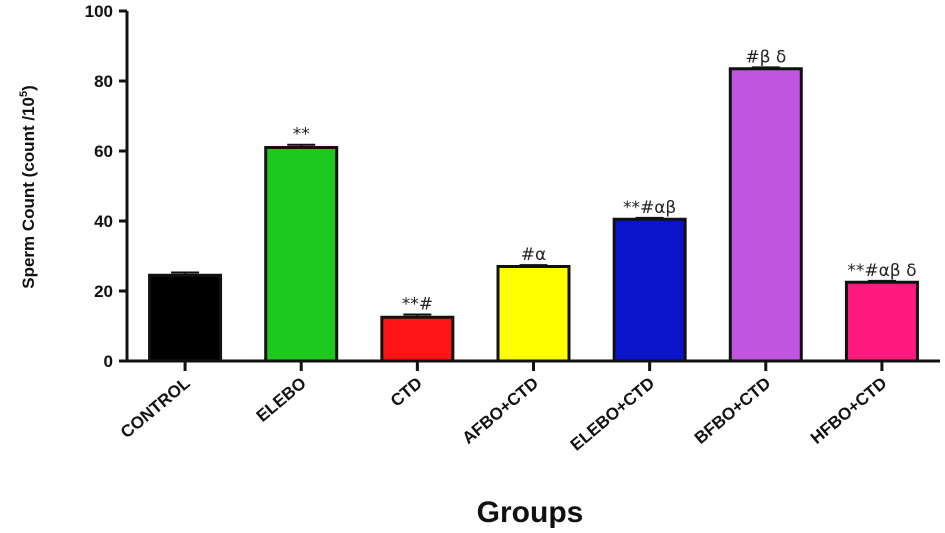 This screenshot has height=533, width=945. What do you see at coordinates (732, 411) in the screenshot?
I see `category-label: BFBO+CTD` at bounding box center [732, 411].